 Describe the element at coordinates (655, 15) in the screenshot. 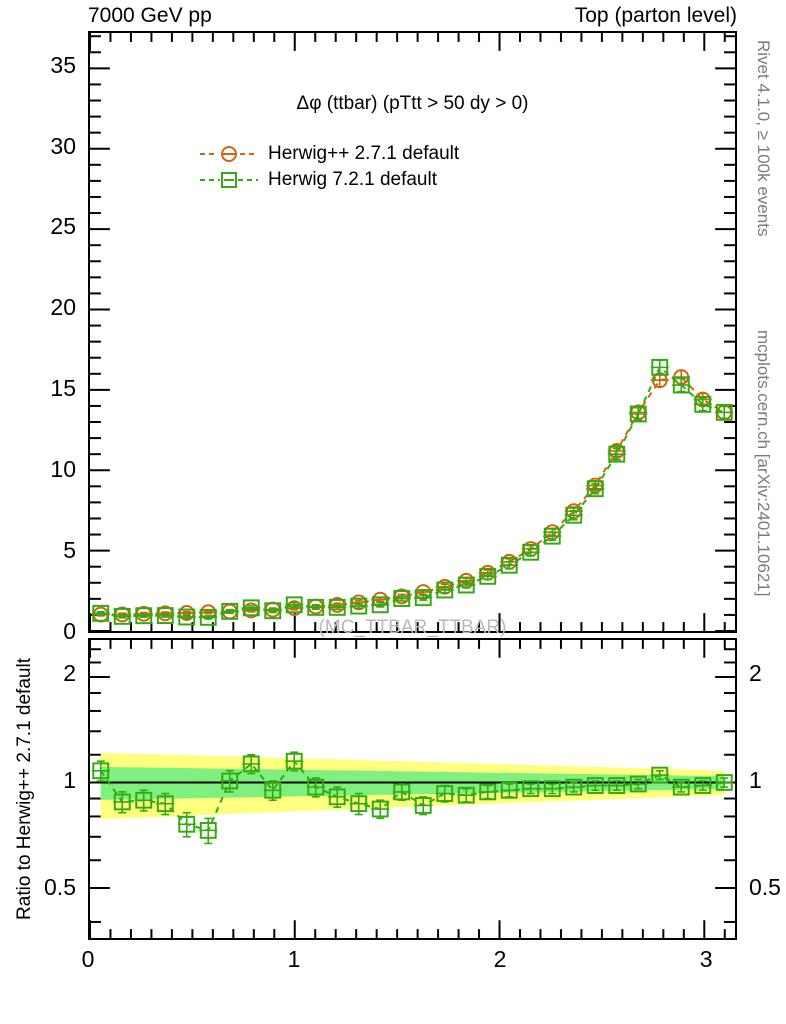

I see `process-label: Top (parton level)` at that location.